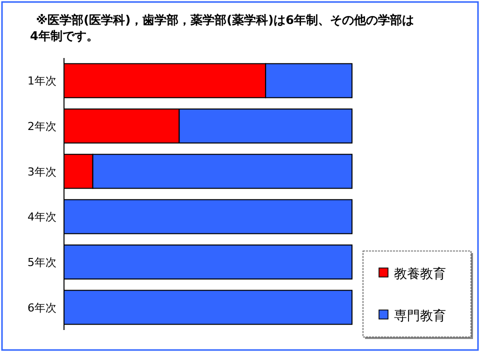 The width and height of the screenshot is (481, 353). I want to click on y-tick-label: 4年次, so click(42, 217).